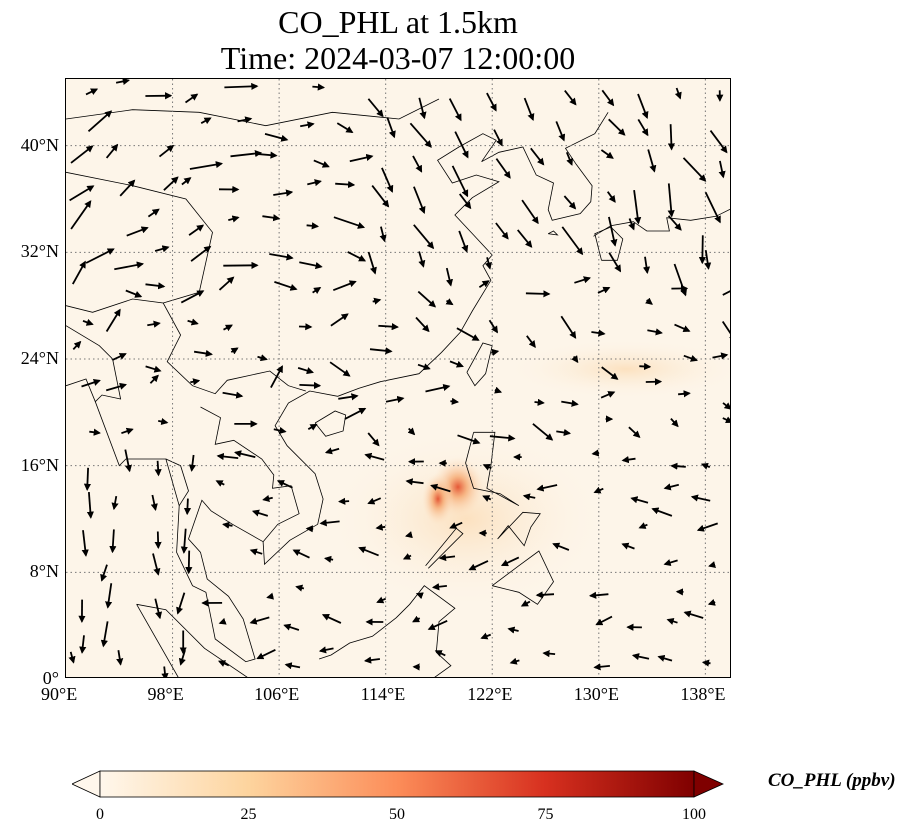  What do you see at coordinates (39, 464) in the screenshot?
I see `lat-tick-label: 16°N` at bounding box center [39, 464].